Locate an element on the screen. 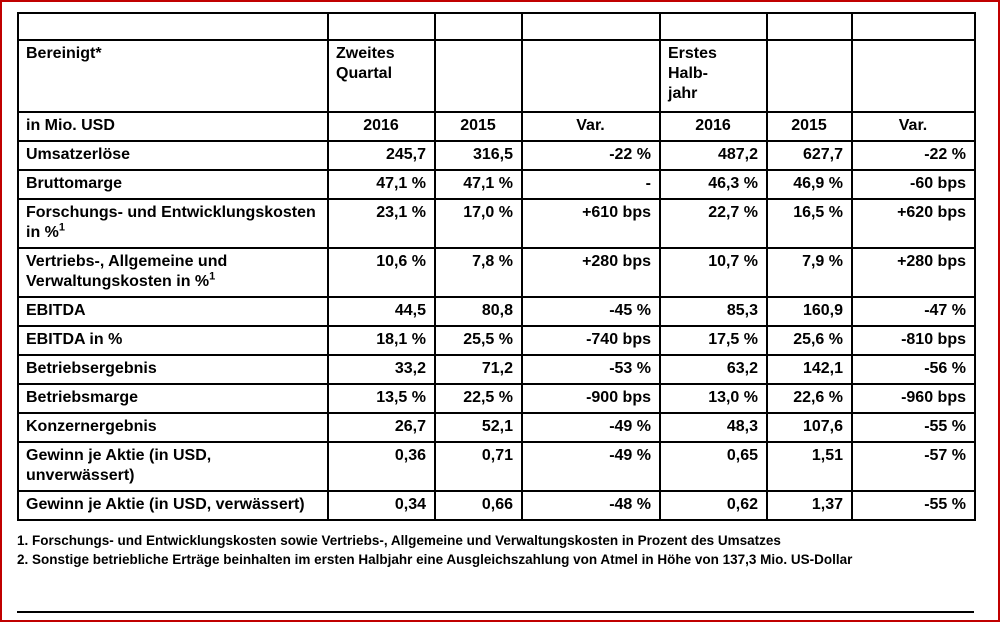  value-cell: 25,6 % is located at coordinates (809, 340).